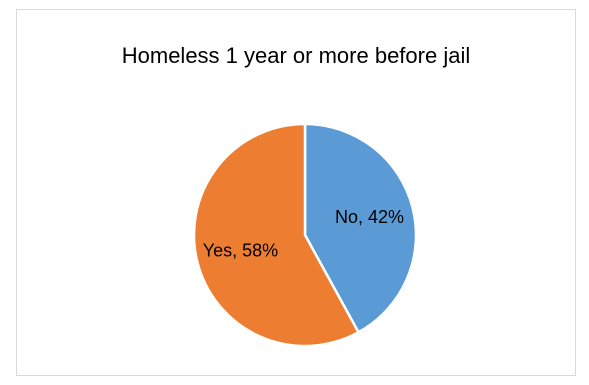 The image size is (589, 385). Describe the element at coordinates (296, 55) in the screenshot. I see `chart-title: Homeless 1 year or more before jail` at that location.